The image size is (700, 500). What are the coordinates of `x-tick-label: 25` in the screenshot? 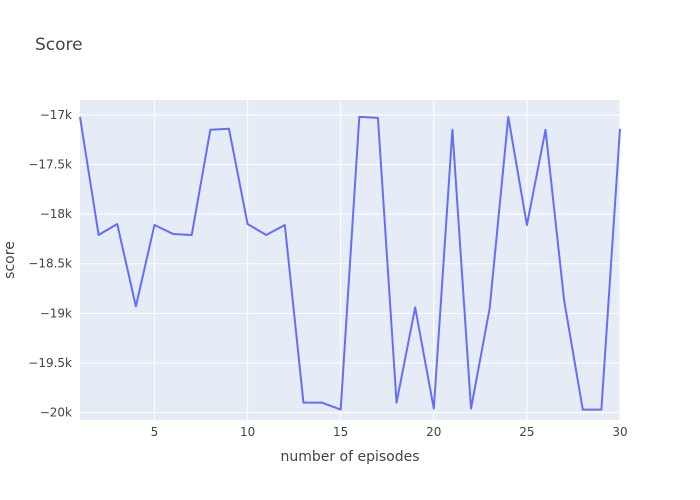 It's located at (526, 432).